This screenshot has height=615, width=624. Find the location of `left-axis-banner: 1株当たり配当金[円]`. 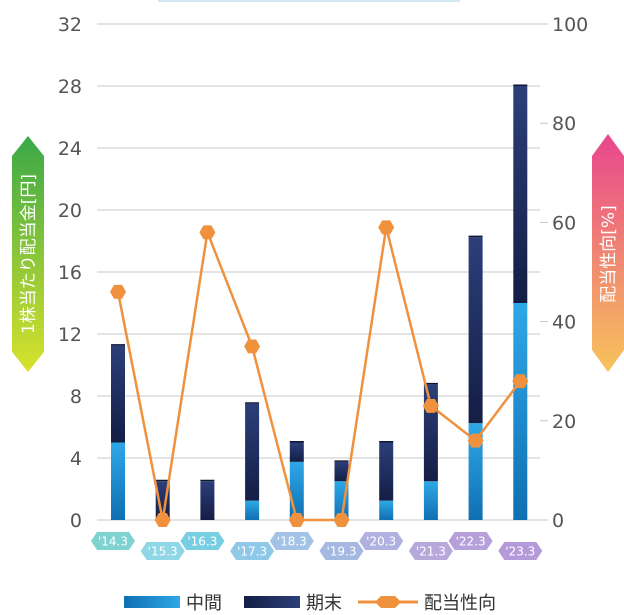

left-axis-banner: 1株当たり配当金[円] is located at coordinates (28, 254).